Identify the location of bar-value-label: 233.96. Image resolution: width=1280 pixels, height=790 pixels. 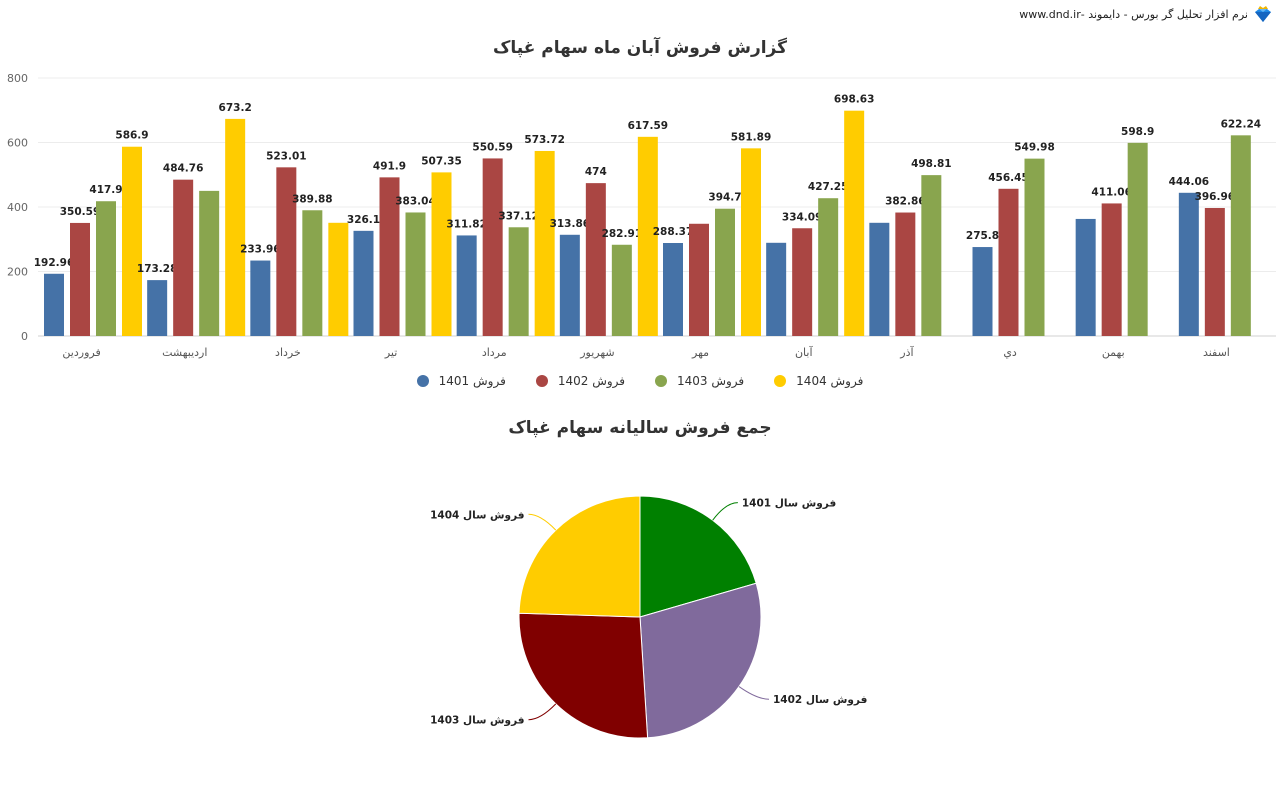
(260, 250).